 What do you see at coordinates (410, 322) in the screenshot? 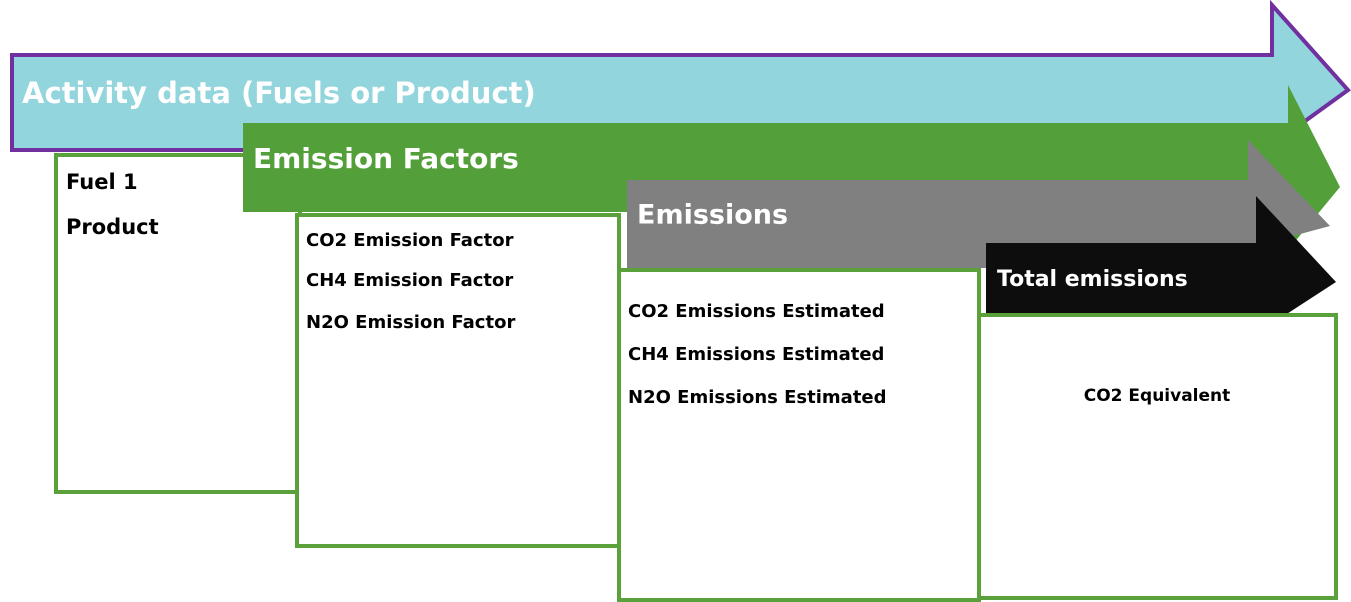
I see `stage-item: N2O Emission Factor` at bounding box center [410, 322].